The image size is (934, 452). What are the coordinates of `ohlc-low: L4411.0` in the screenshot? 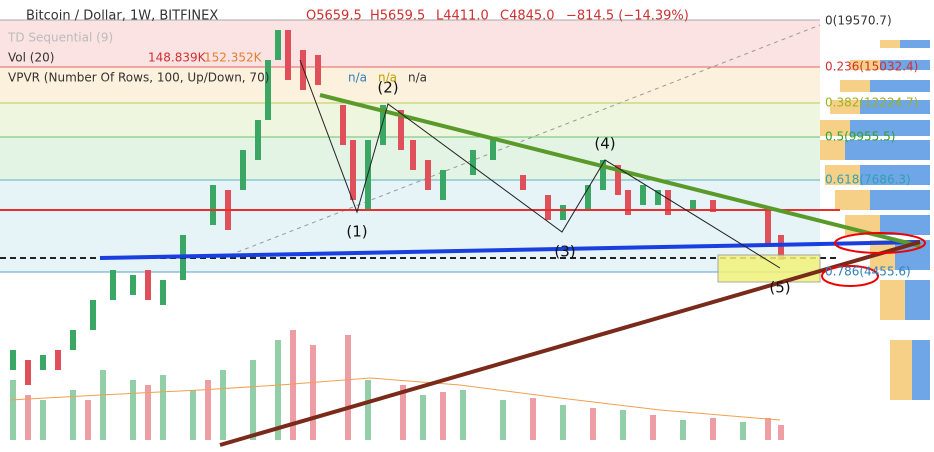 It's located at (462, 16).